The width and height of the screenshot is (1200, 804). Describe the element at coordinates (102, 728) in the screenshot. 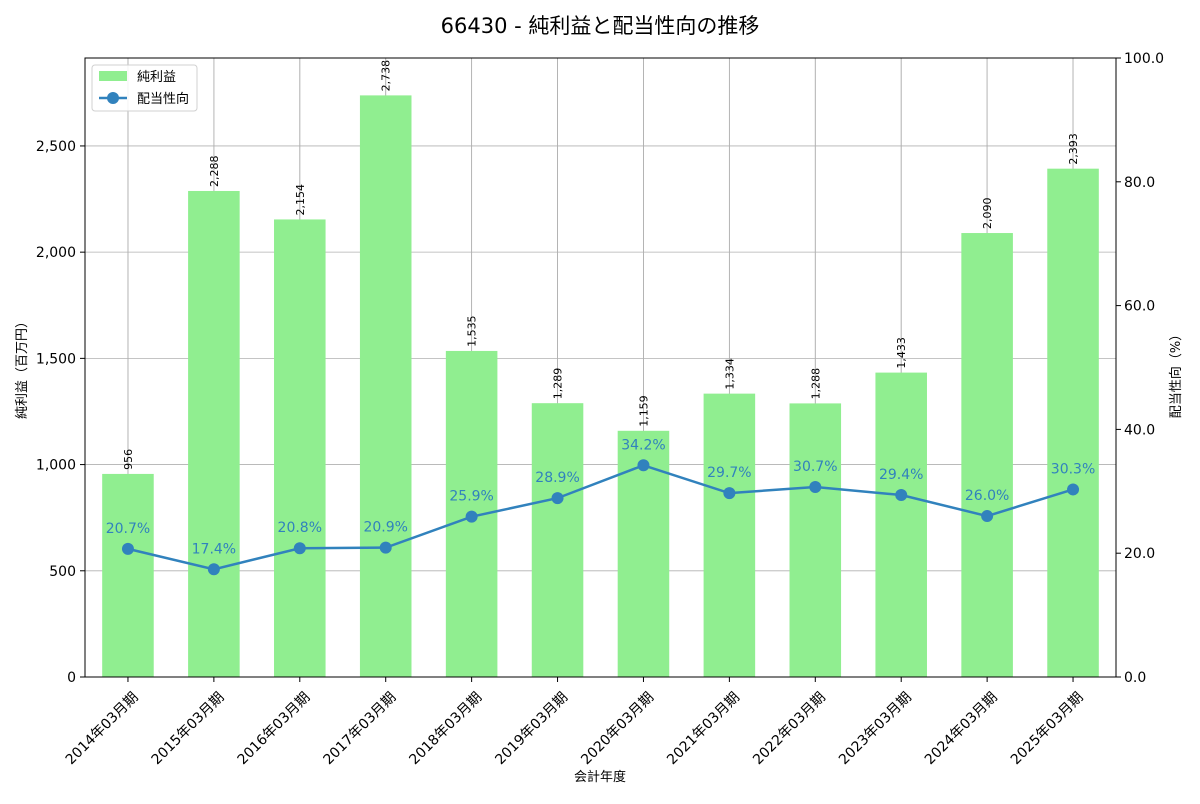

I see `x-tick-label: 2014年03月期` at that location.